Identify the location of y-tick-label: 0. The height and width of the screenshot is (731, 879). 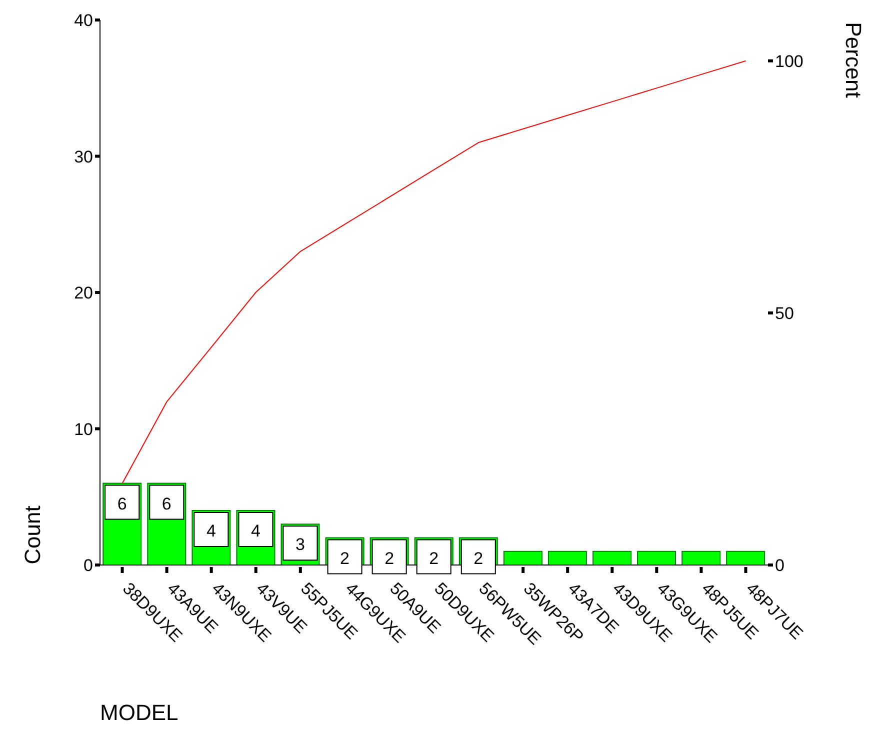
(88, 566).